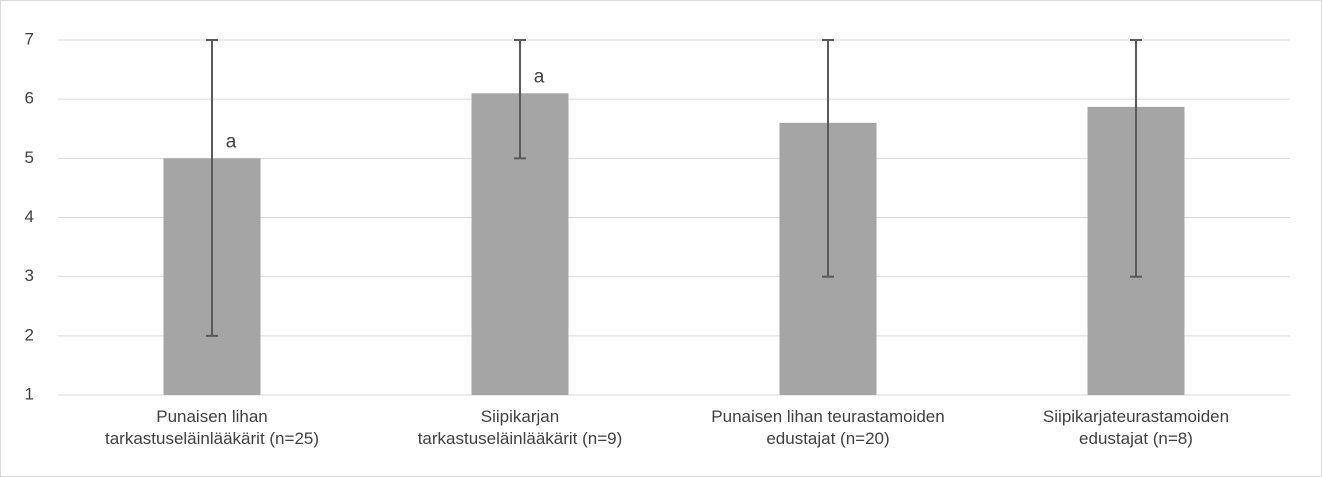 This screenshot has width=1322, height=477. What do you see at coordinates (29, 38) in the screenshot?
I see `y-tick-label: 7` at bounding box center [29, 38].